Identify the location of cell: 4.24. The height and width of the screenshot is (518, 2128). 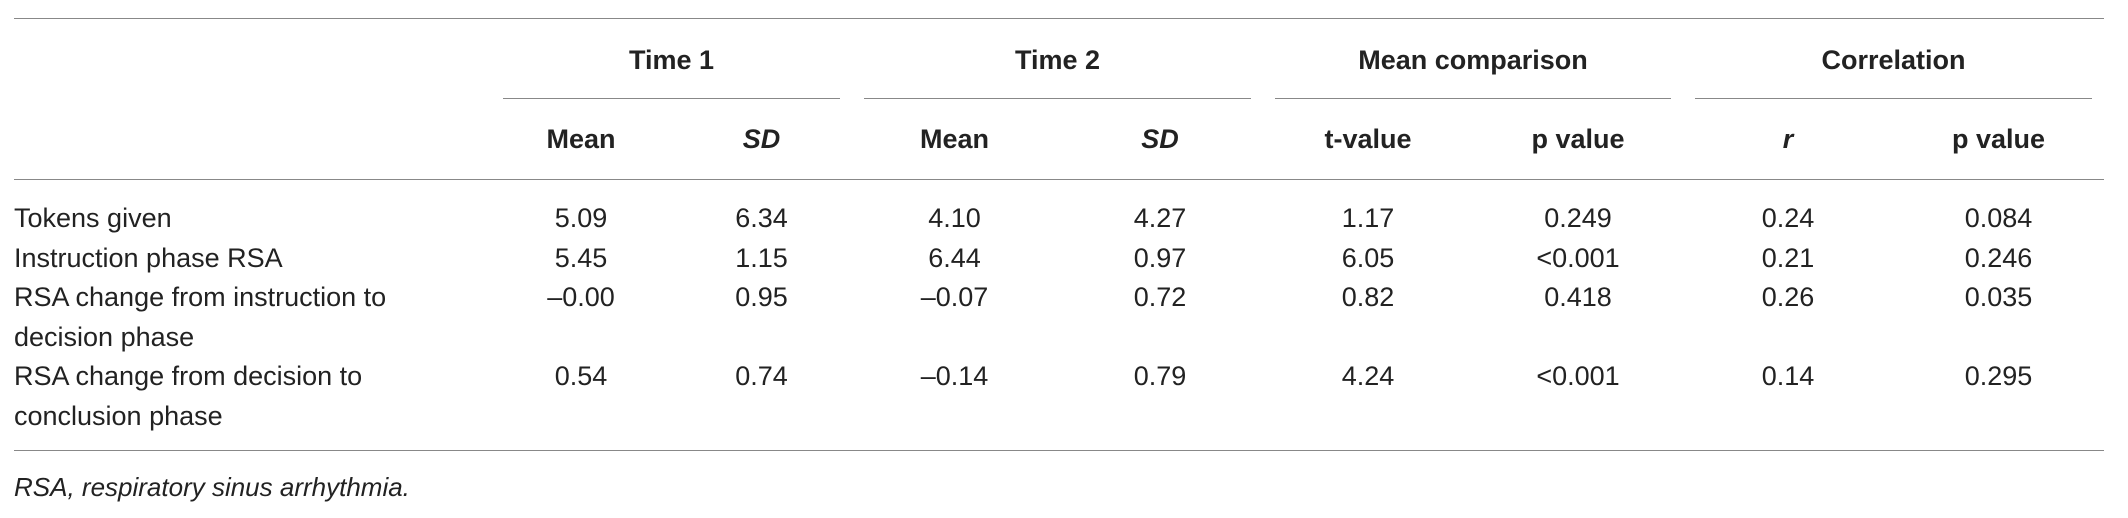
(1368, 376).